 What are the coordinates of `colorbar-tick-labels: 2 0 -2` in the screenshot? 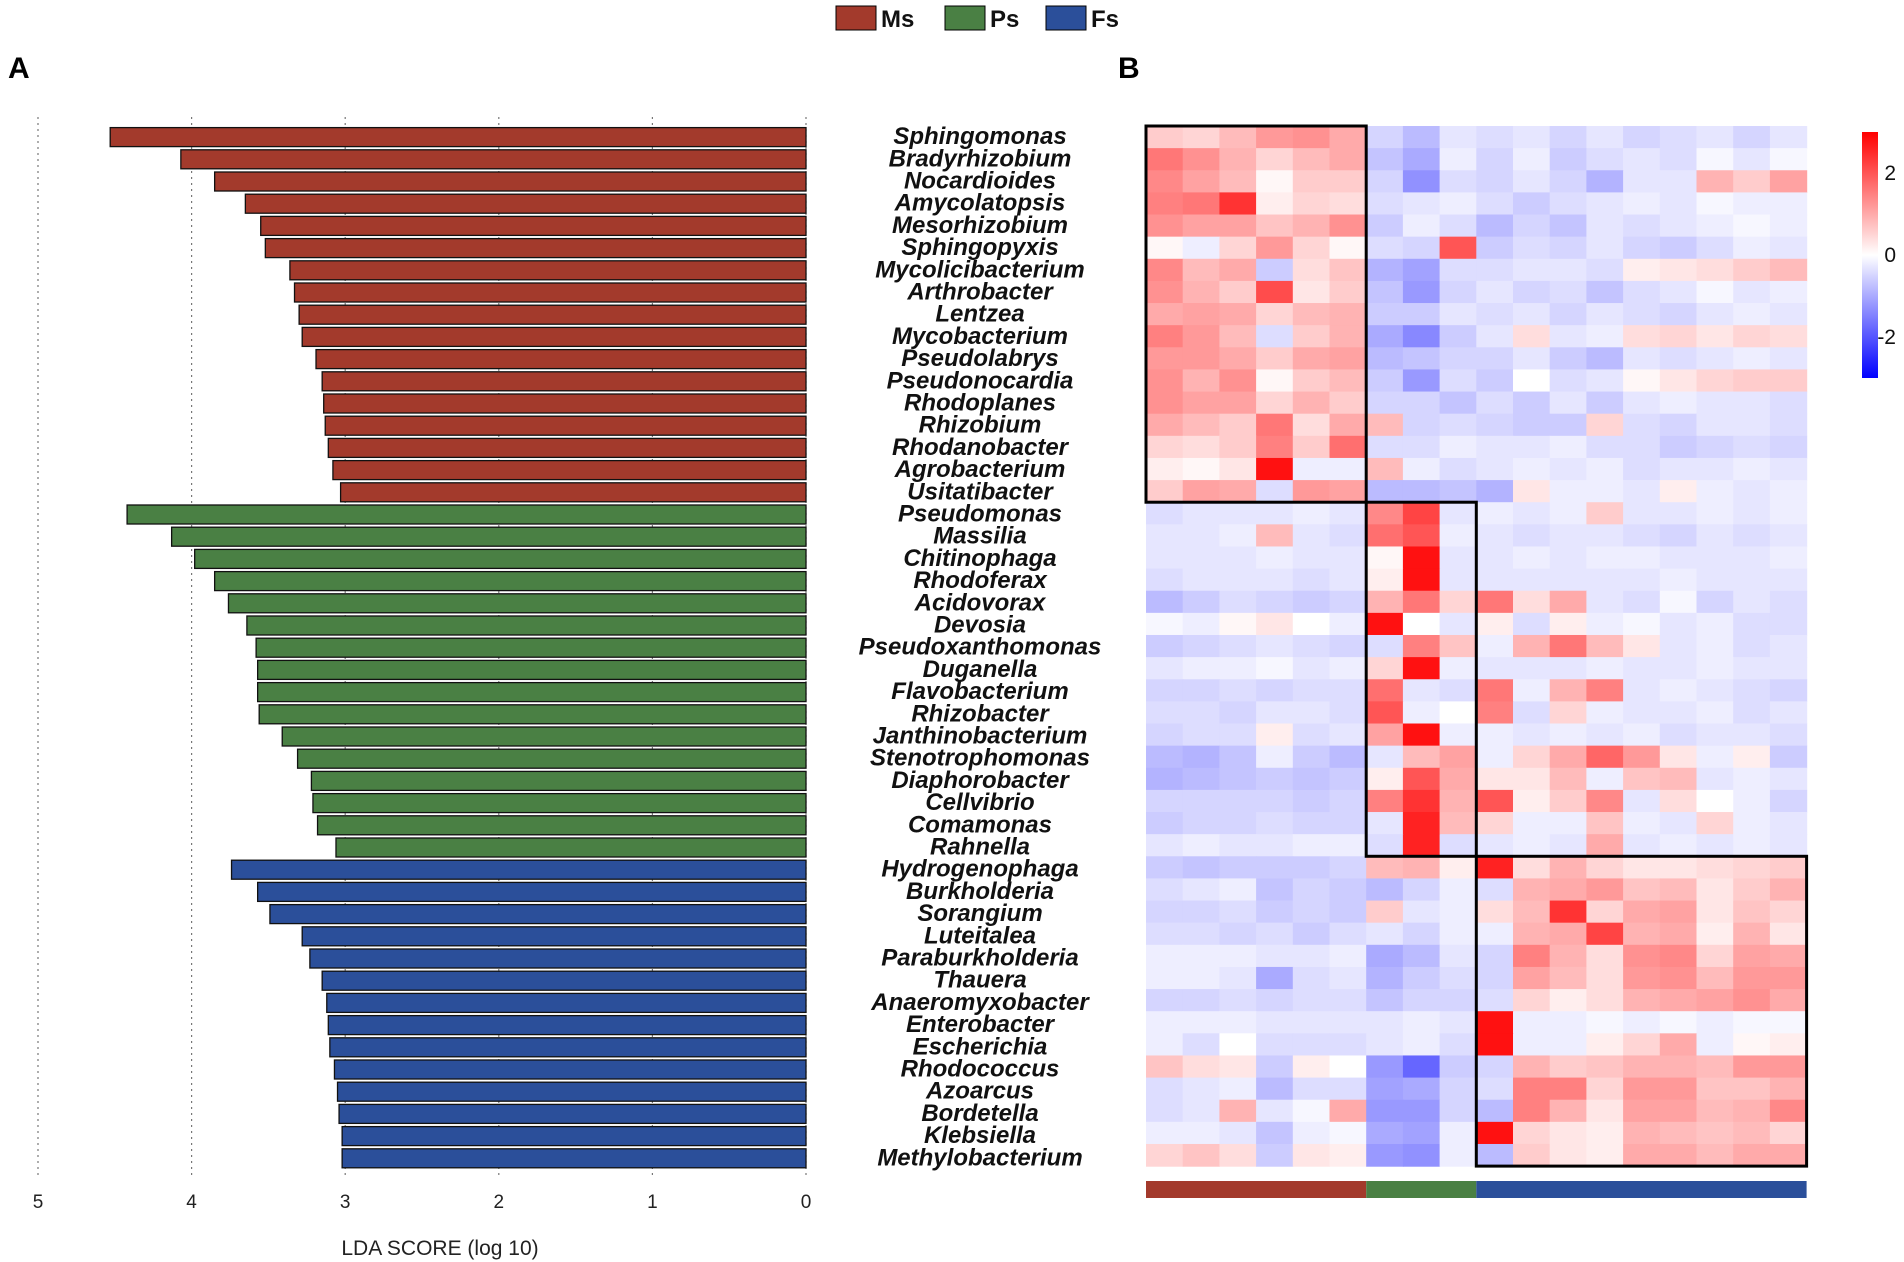 It's located at (1886, 255).